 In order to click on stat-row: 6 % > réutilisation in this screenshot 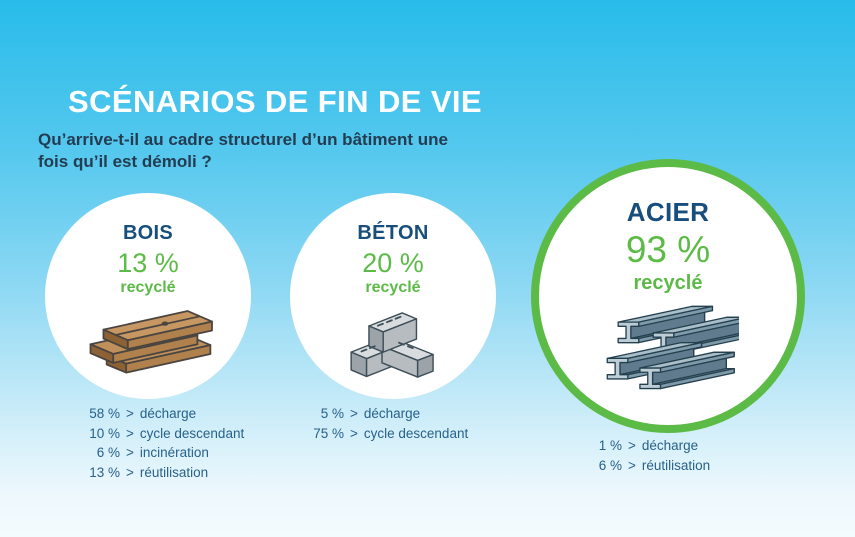, I will do `click(637, 466)`.